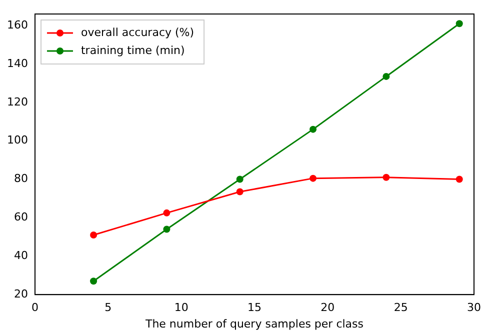 Image resolution: width=488 pixels, height=333 pixels. I want to click on x-tick-label: 20, so click(327, 307).